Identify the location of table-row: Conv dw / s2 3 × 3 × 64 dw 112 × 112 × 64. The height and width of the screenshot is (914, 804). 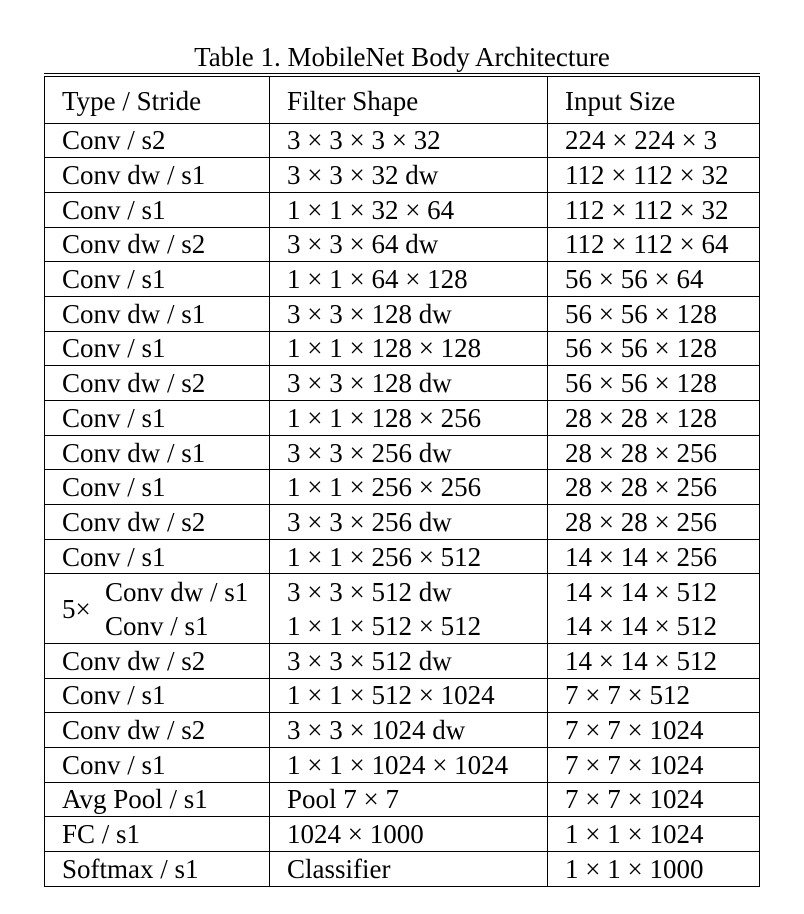
(402, 245).